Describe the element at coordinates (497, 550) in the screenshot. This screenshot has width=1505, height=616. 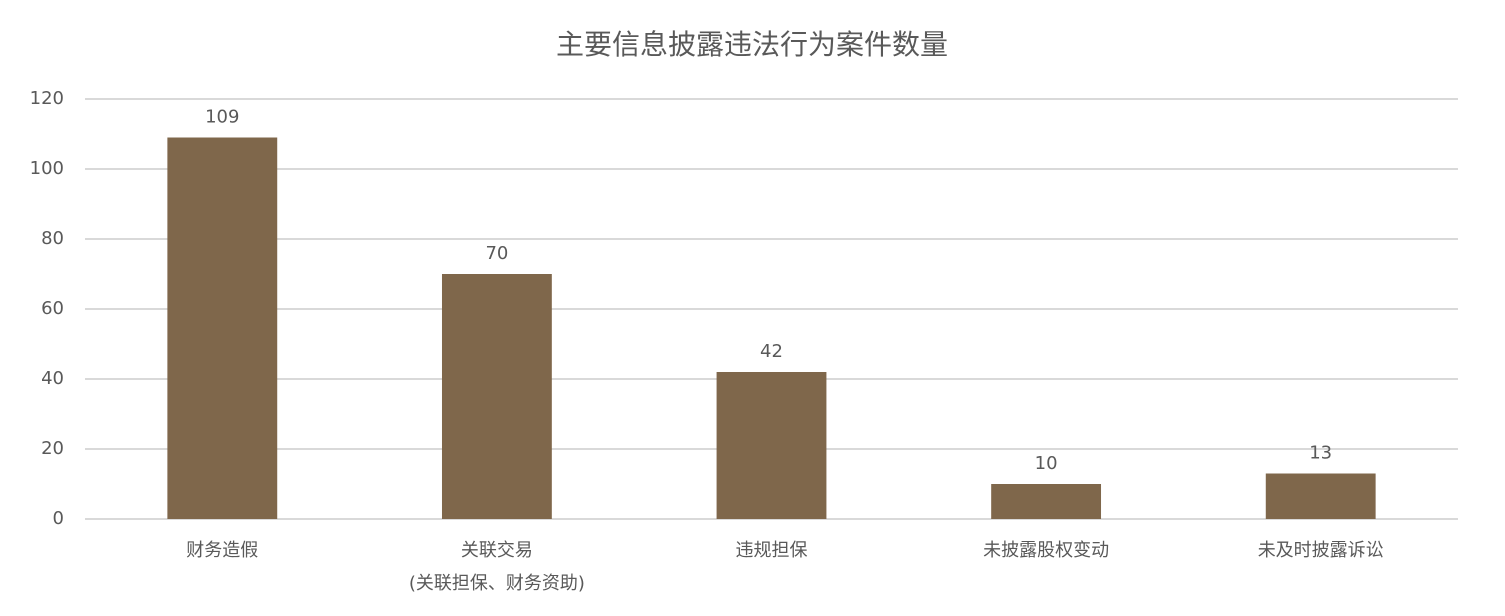
I see `x-tick-label: 关联交易` at that location.